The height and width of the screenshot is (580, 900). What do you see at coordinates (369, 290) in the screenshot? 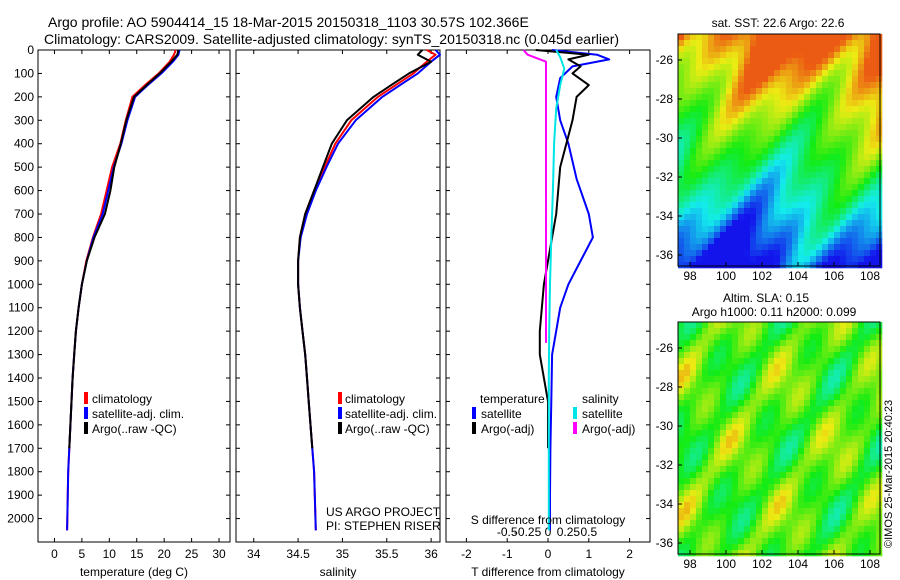
I see `series-line-satellite-adj-clim` at bounding box center [369, 290].